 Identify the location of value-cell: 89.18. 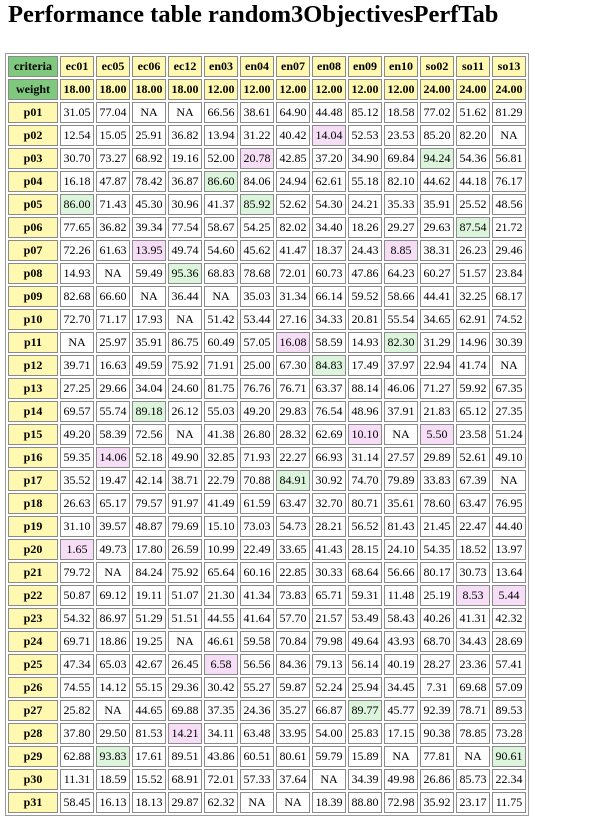
(149, 411).